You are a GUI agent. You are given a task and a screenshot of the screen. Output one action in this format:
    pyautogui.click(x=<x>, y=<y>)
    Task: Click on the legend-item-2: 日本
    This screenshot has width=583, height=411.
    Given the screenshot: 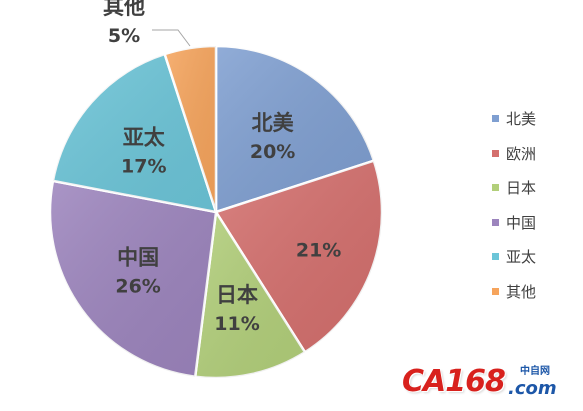 What is the action you would take?
    pyautogui.click(x=514, y=187)
    